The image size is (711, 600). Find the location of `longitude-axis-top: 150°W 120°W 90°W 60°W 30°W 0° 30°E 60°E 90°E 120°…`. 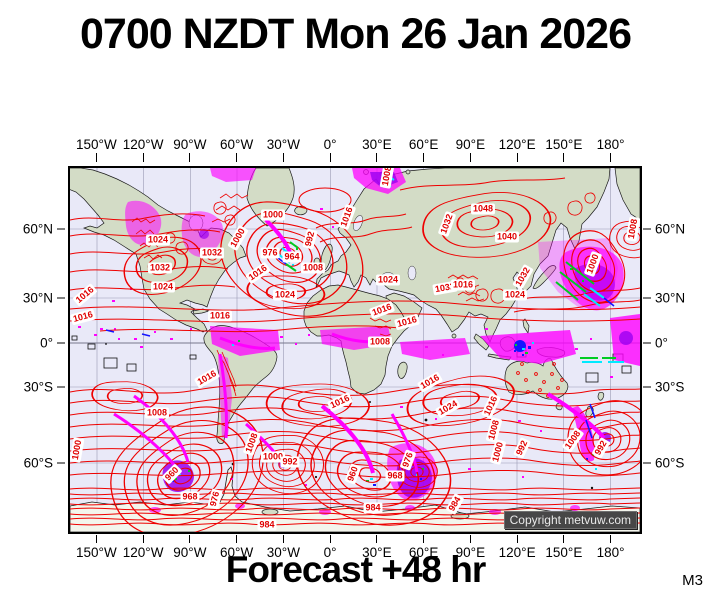

longitude-axis-top: 150°W 120°W 90°W 60°W 30°W 0° 30°E 60°E 90°E 120°… is located at coordinates (353, 149).